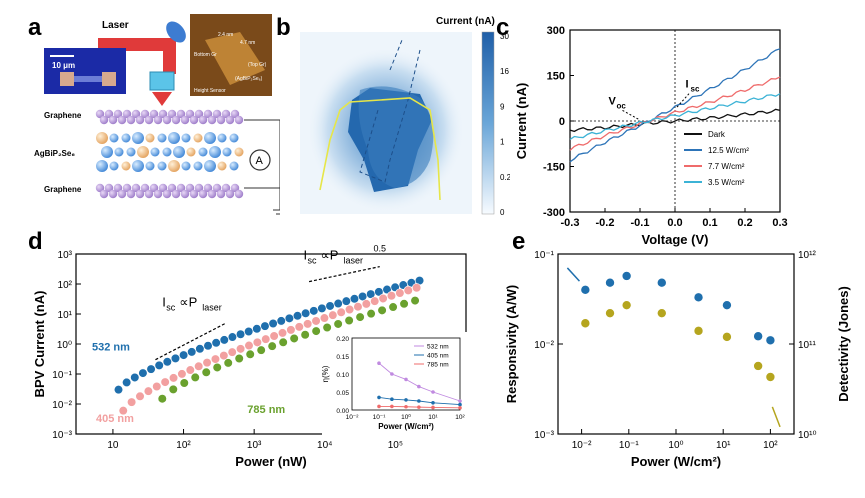  Describe the element at coordinates (438, 347) in the screenshot. I see `inset-legend-label: 532 nm` at that location.